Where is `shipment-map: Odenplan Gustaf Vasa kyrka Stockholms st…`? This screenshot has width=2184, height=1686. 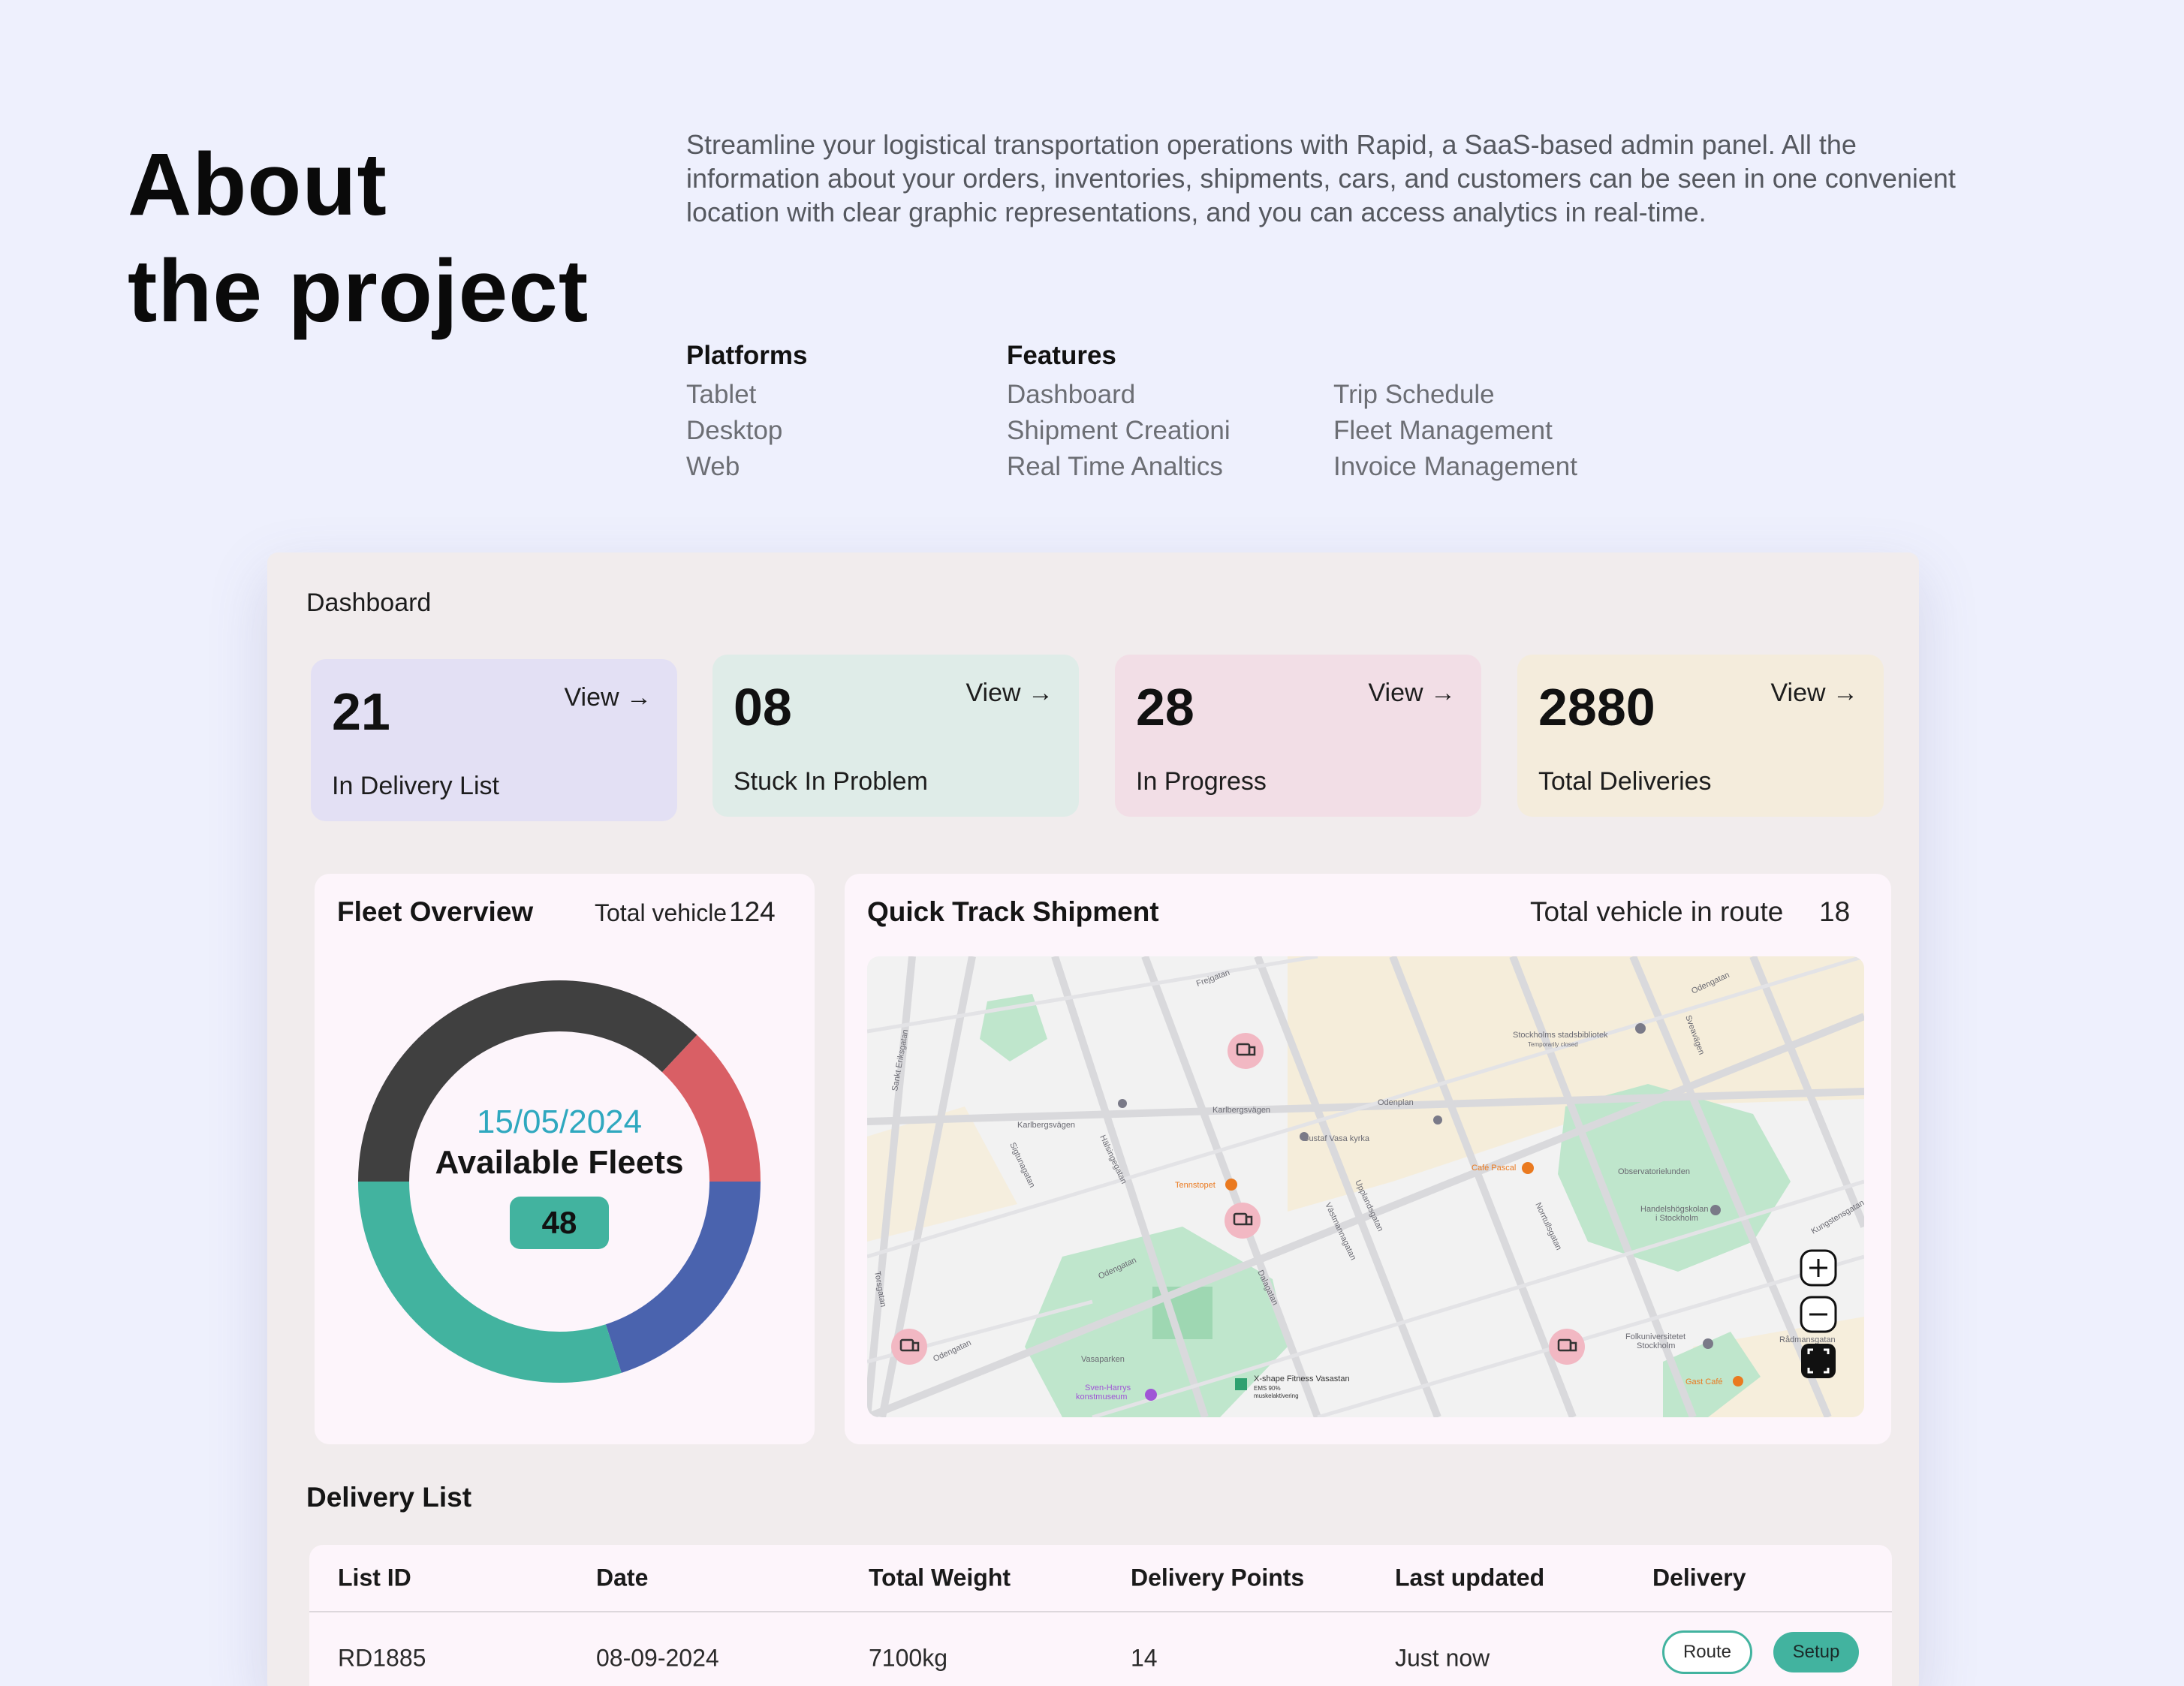
shipment-map: Odenplan Gustaf Vasa kyrka Stockholms st… is located at coordinates (1365, 1186).